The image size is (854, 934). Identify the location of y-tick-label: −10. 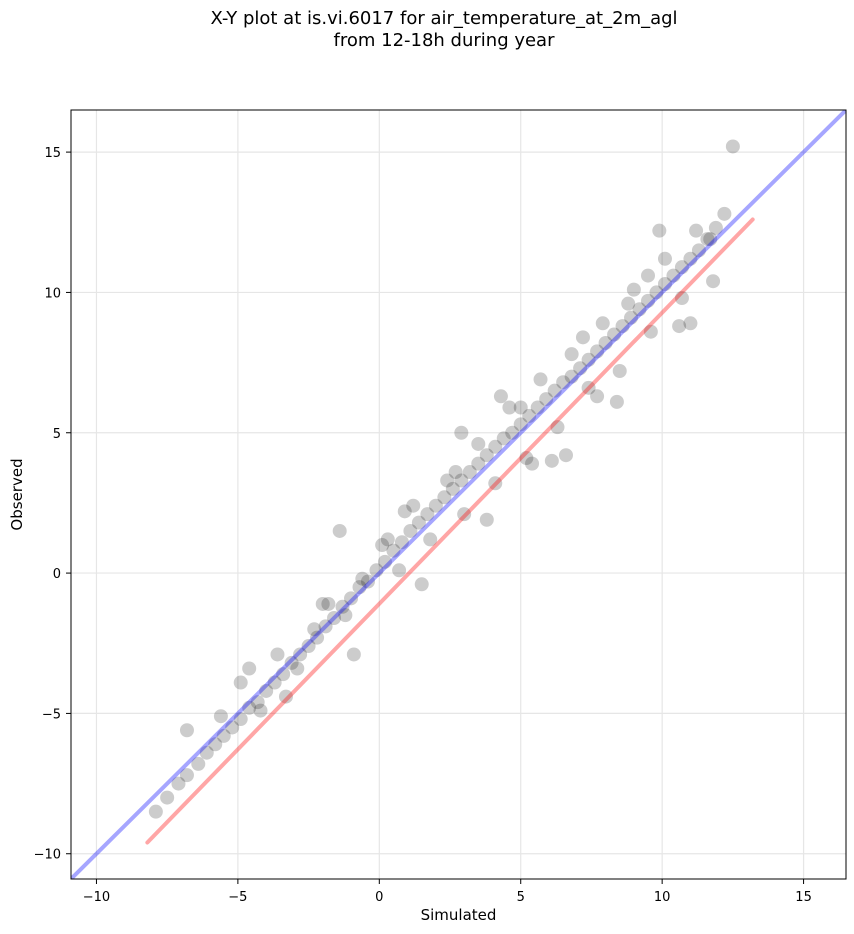
(47, 855).